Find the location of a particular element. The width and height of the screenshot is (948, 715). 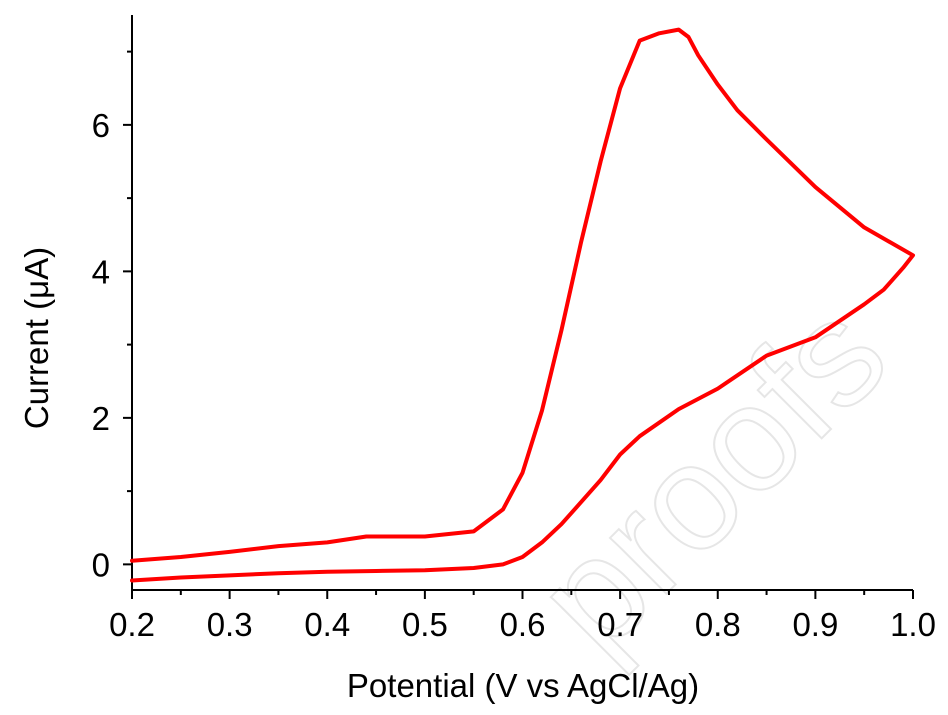

y-tick-label: 6 is located at coordinates (101, 125).